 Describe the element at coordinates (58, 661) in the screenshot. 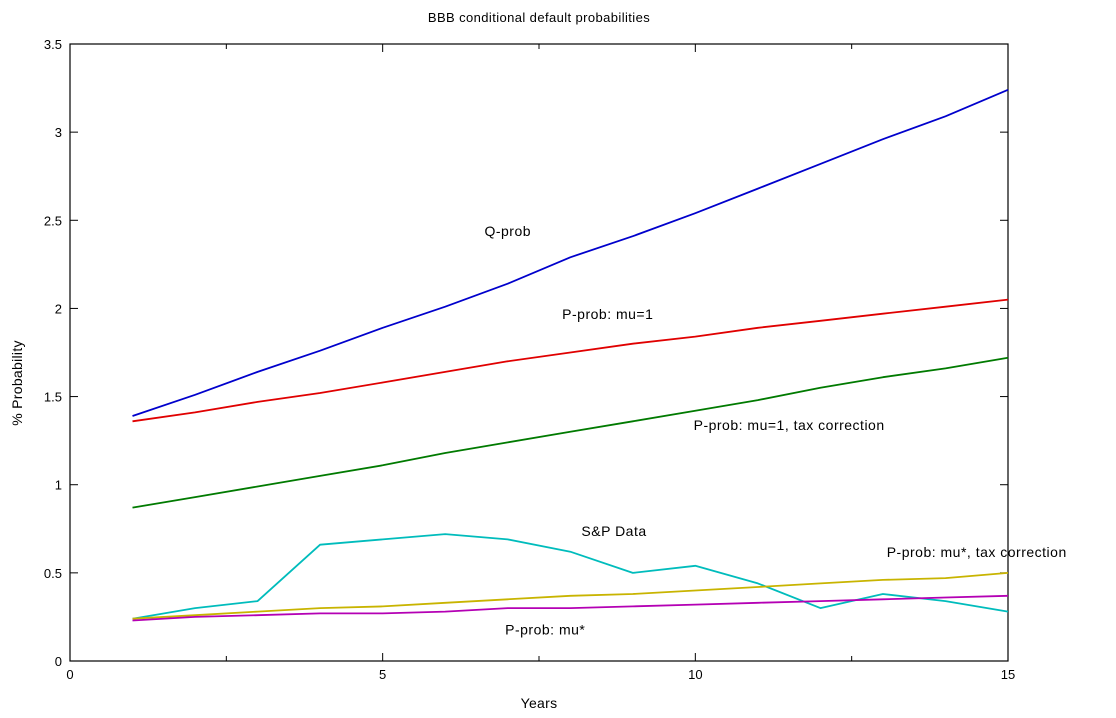

I see `y-tick-label: 0` at that location.